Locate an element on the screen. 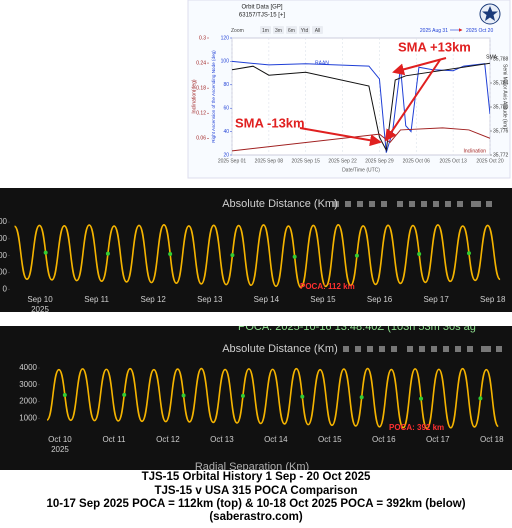  plot-area is located at coordinates (361, 96).